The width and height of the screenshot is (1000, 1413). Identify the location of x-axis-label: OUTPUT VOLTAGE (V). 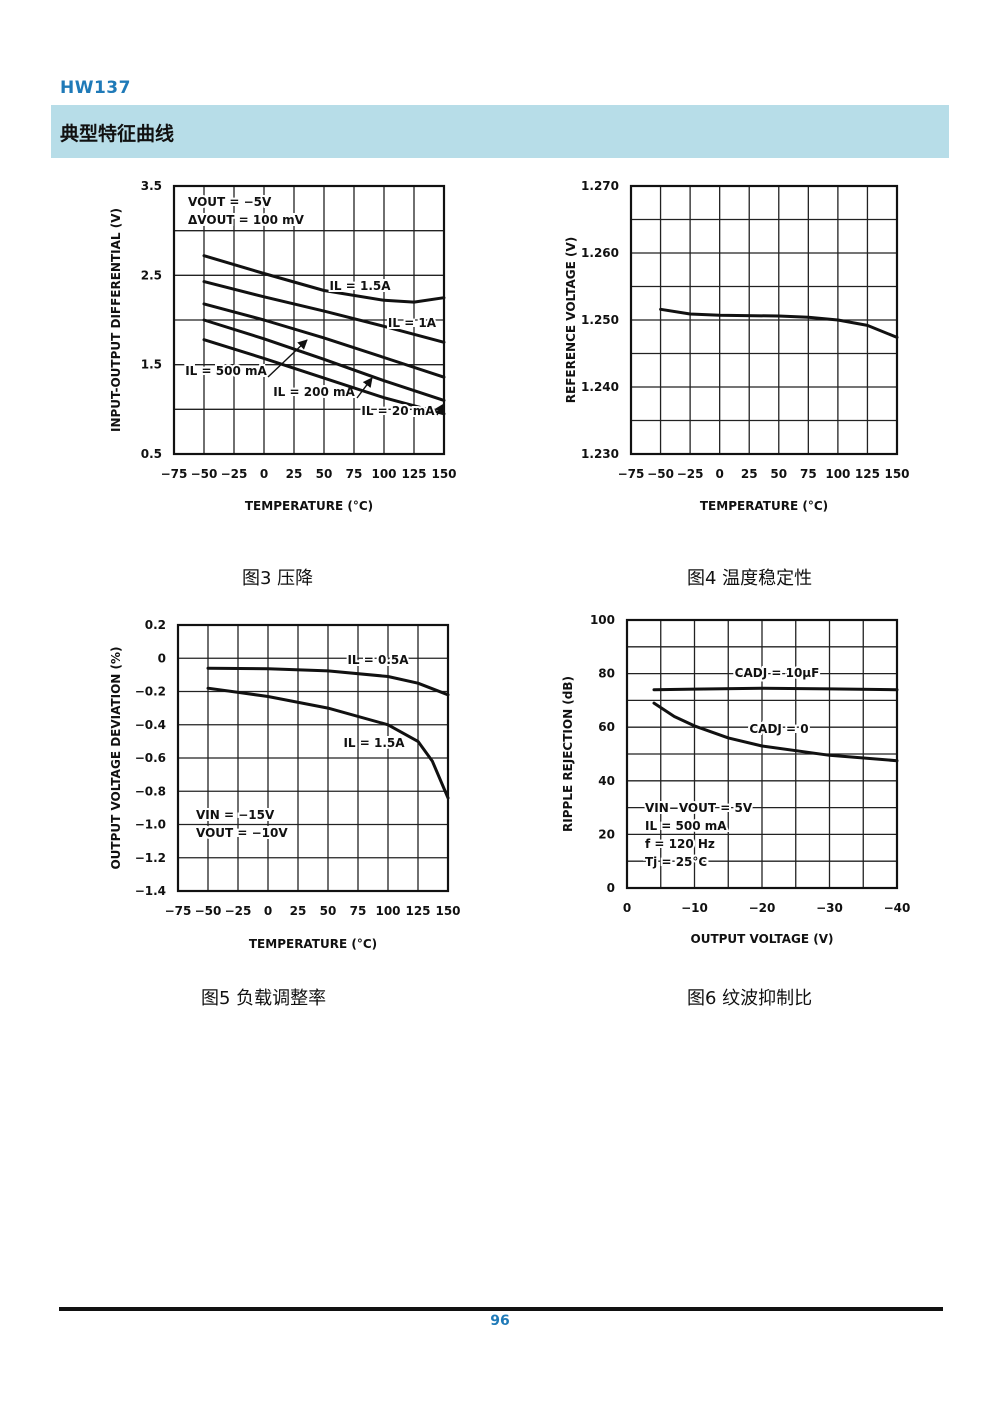
(762, 939).